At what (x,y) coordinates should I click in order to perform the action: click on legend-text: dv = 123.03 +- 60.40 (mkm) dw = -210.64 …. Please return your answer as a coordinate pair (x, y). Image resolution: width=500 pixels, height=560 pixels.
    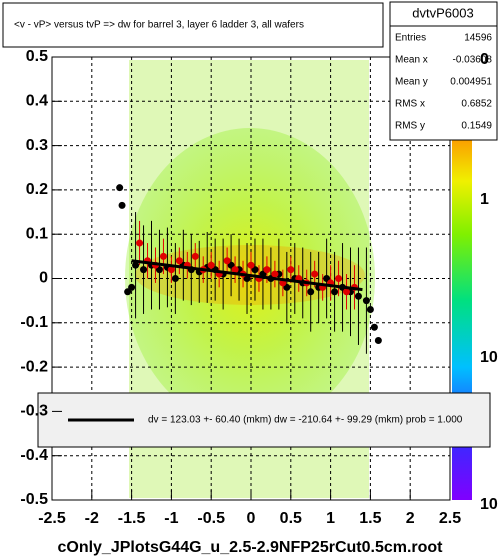
    Looking at the image, I should click on (305, 420).